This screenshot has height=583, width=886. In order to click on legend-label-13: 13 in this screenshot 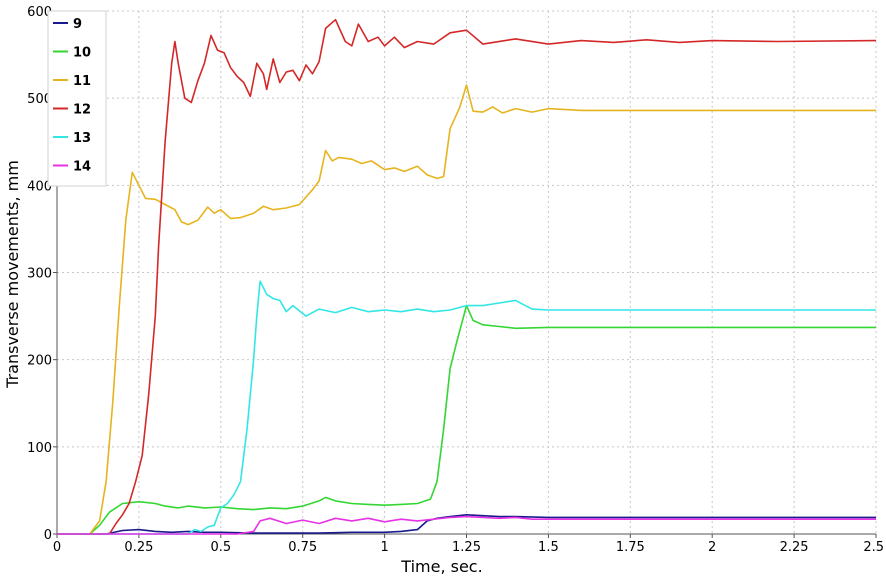, I will do `click(82, 138)`.